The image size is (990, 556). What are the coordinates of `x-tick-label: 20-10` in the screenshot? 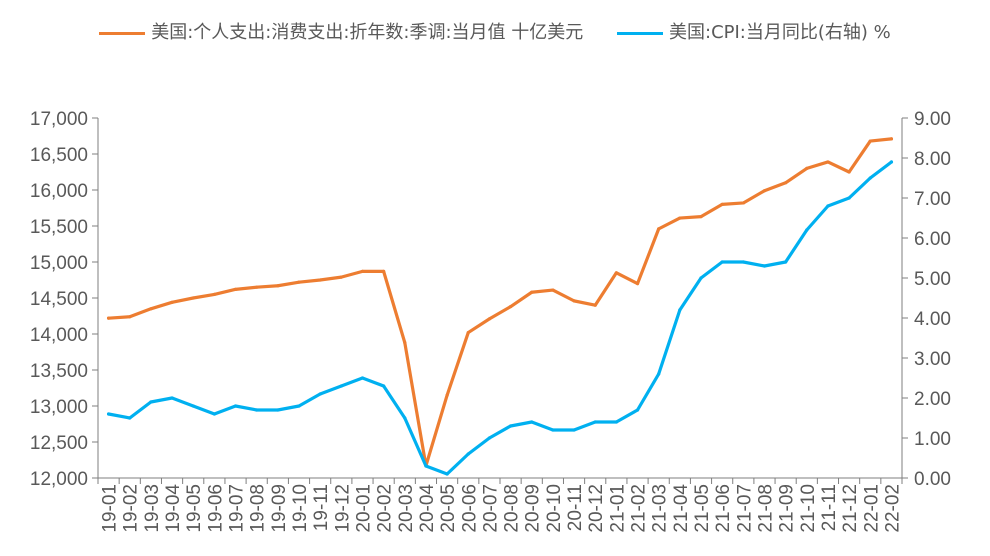 It's located at (554, 508).